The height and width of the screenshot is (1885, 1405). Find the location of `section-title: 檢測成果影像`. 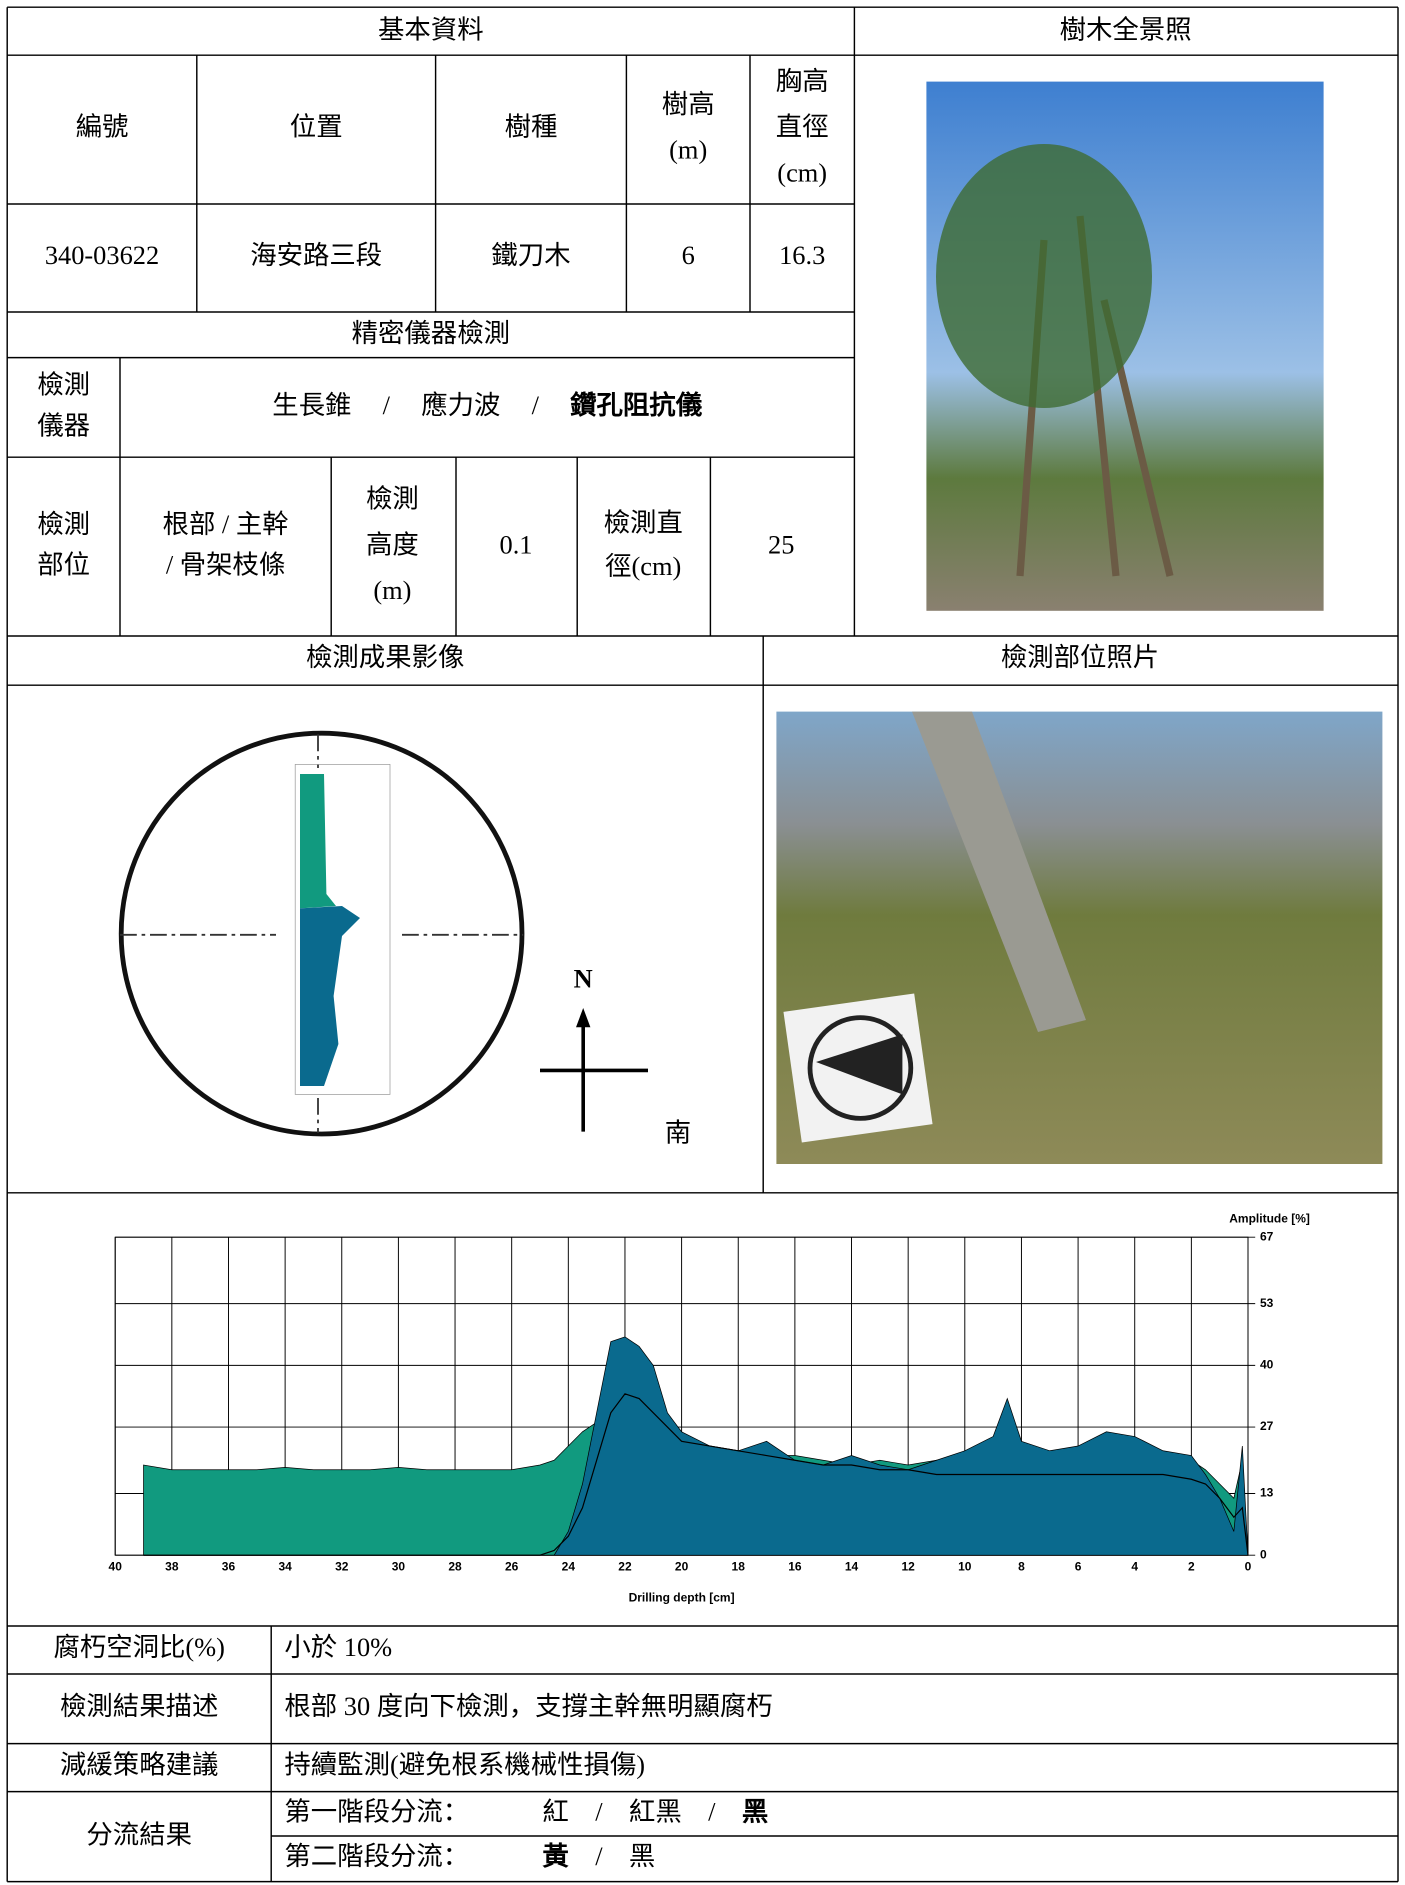

section-title: 檢測成果影像 is located at coordinates (385, 657).